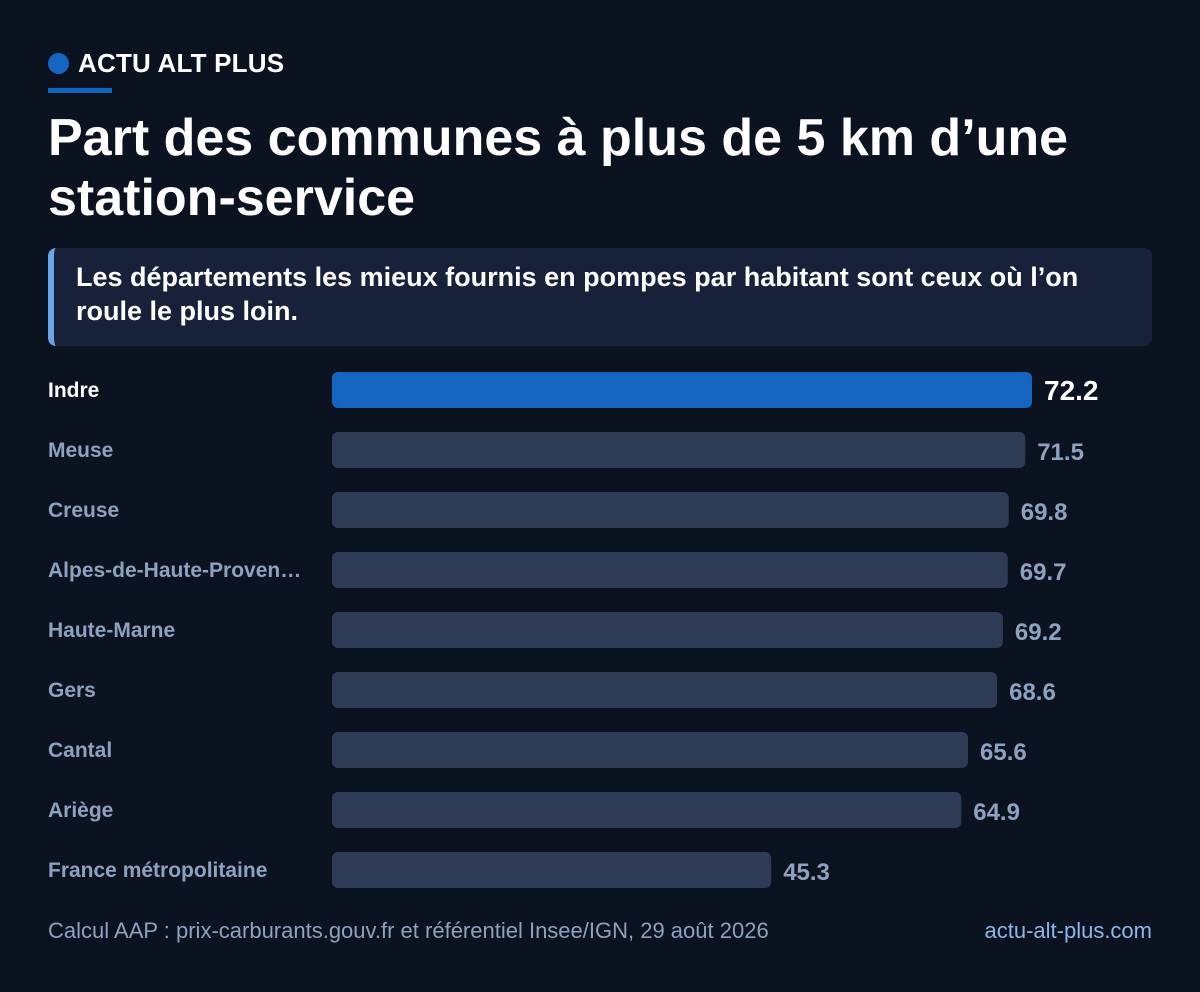  I want to click on brand-dot-icon, so click(58, 63).